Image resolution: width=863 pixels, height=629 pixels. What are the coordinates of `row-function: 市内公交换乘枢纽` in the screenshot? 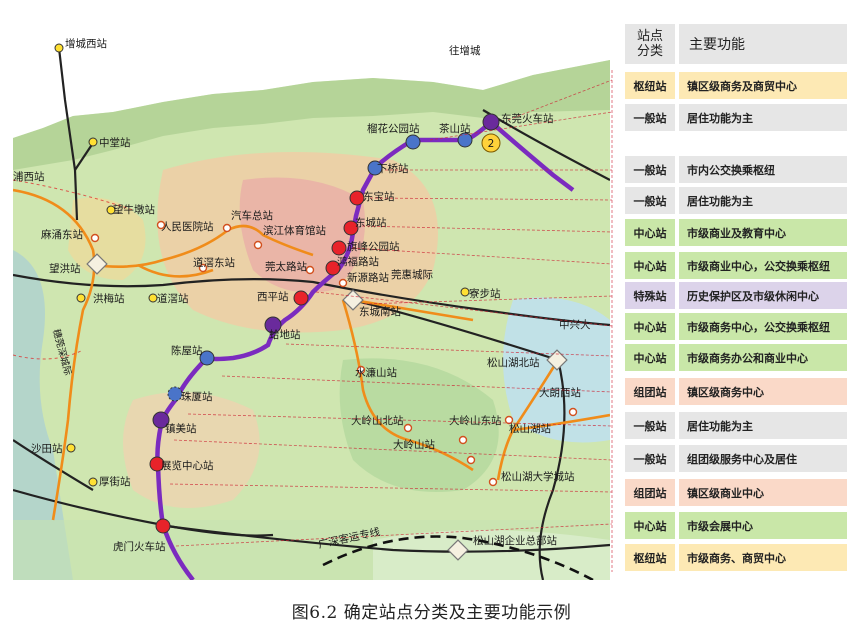 It's located at (763, 169).